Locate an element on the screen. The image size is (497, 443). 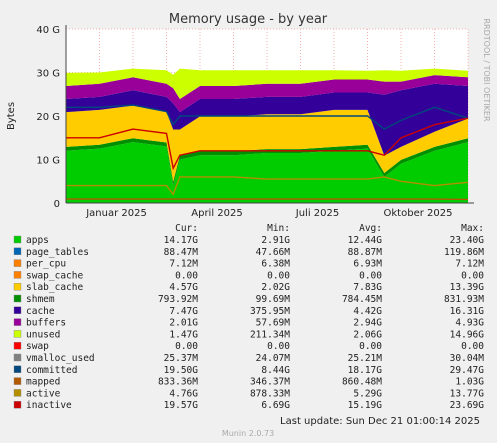
legend-value: 15.19G is located at coordinates (365, 405).